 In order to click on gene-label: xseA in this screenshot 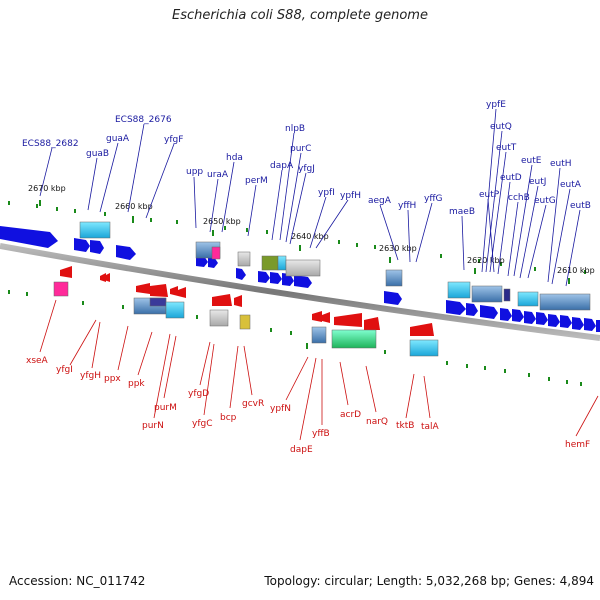, I will do `click(37, 361)`.